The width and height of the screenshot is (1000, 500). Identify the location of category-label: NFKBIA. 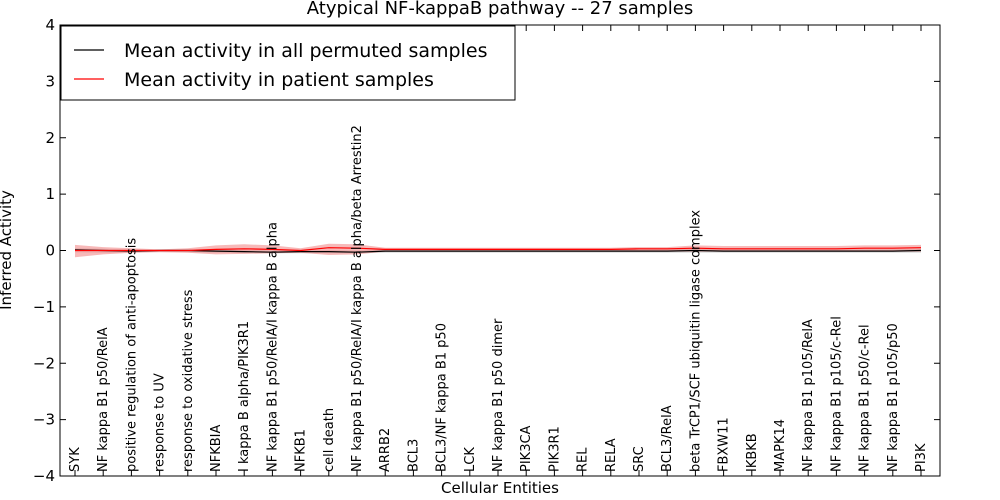
(216, 448).